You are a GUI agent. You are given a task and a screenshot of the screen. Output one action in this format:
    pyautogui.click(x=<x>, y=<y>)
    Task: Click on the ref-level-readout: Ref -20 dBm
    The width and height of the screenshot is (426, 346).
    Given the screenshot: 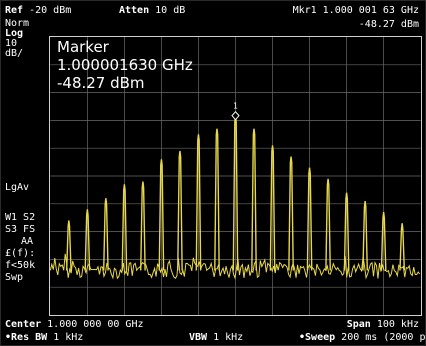 What is the action you would take?
    pyautogui.click(x=38, y=10)
    